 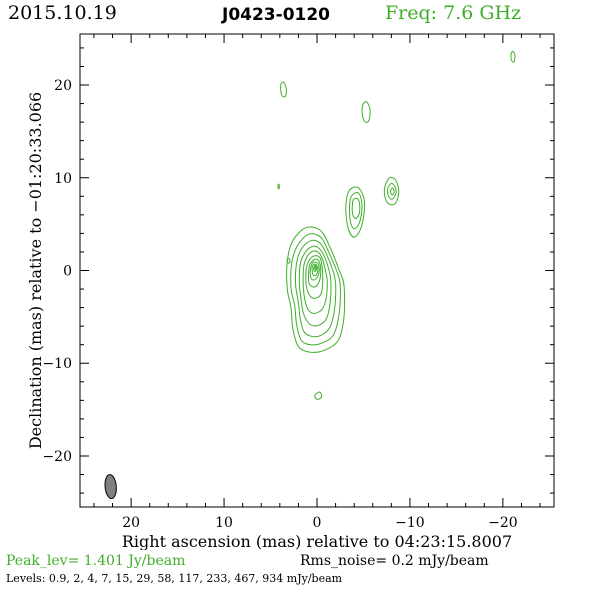 I want to click on beam-ellipse, so click(x=110, y=487).